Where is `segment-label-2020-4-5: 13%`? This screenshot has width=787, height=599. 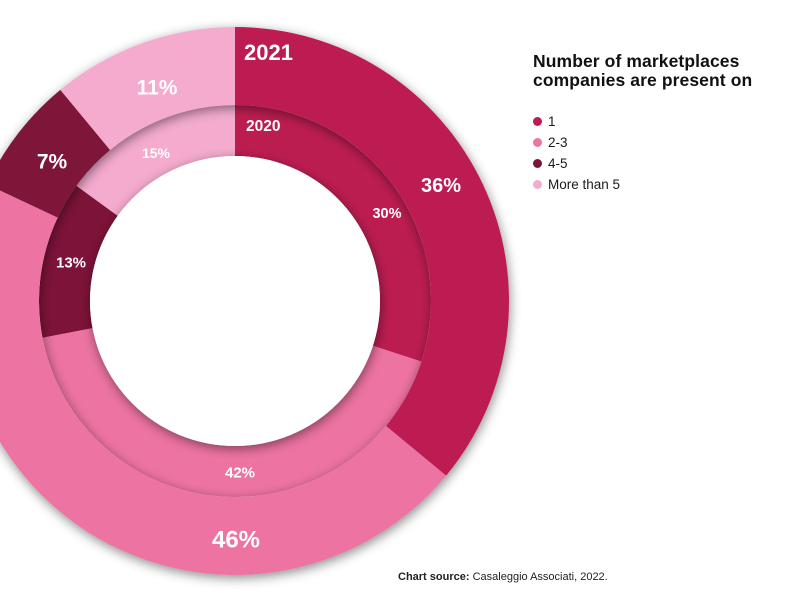 segment-label-2020-4-5: 13% is located at coordinates (71, 263).